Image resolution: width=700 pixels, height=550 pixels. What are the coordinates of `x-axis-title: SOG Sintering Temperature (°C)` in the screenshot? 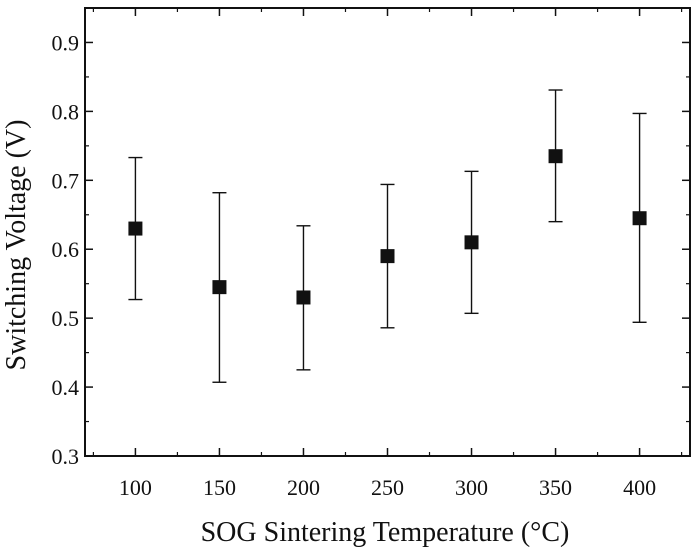 It's located at (385, 532).